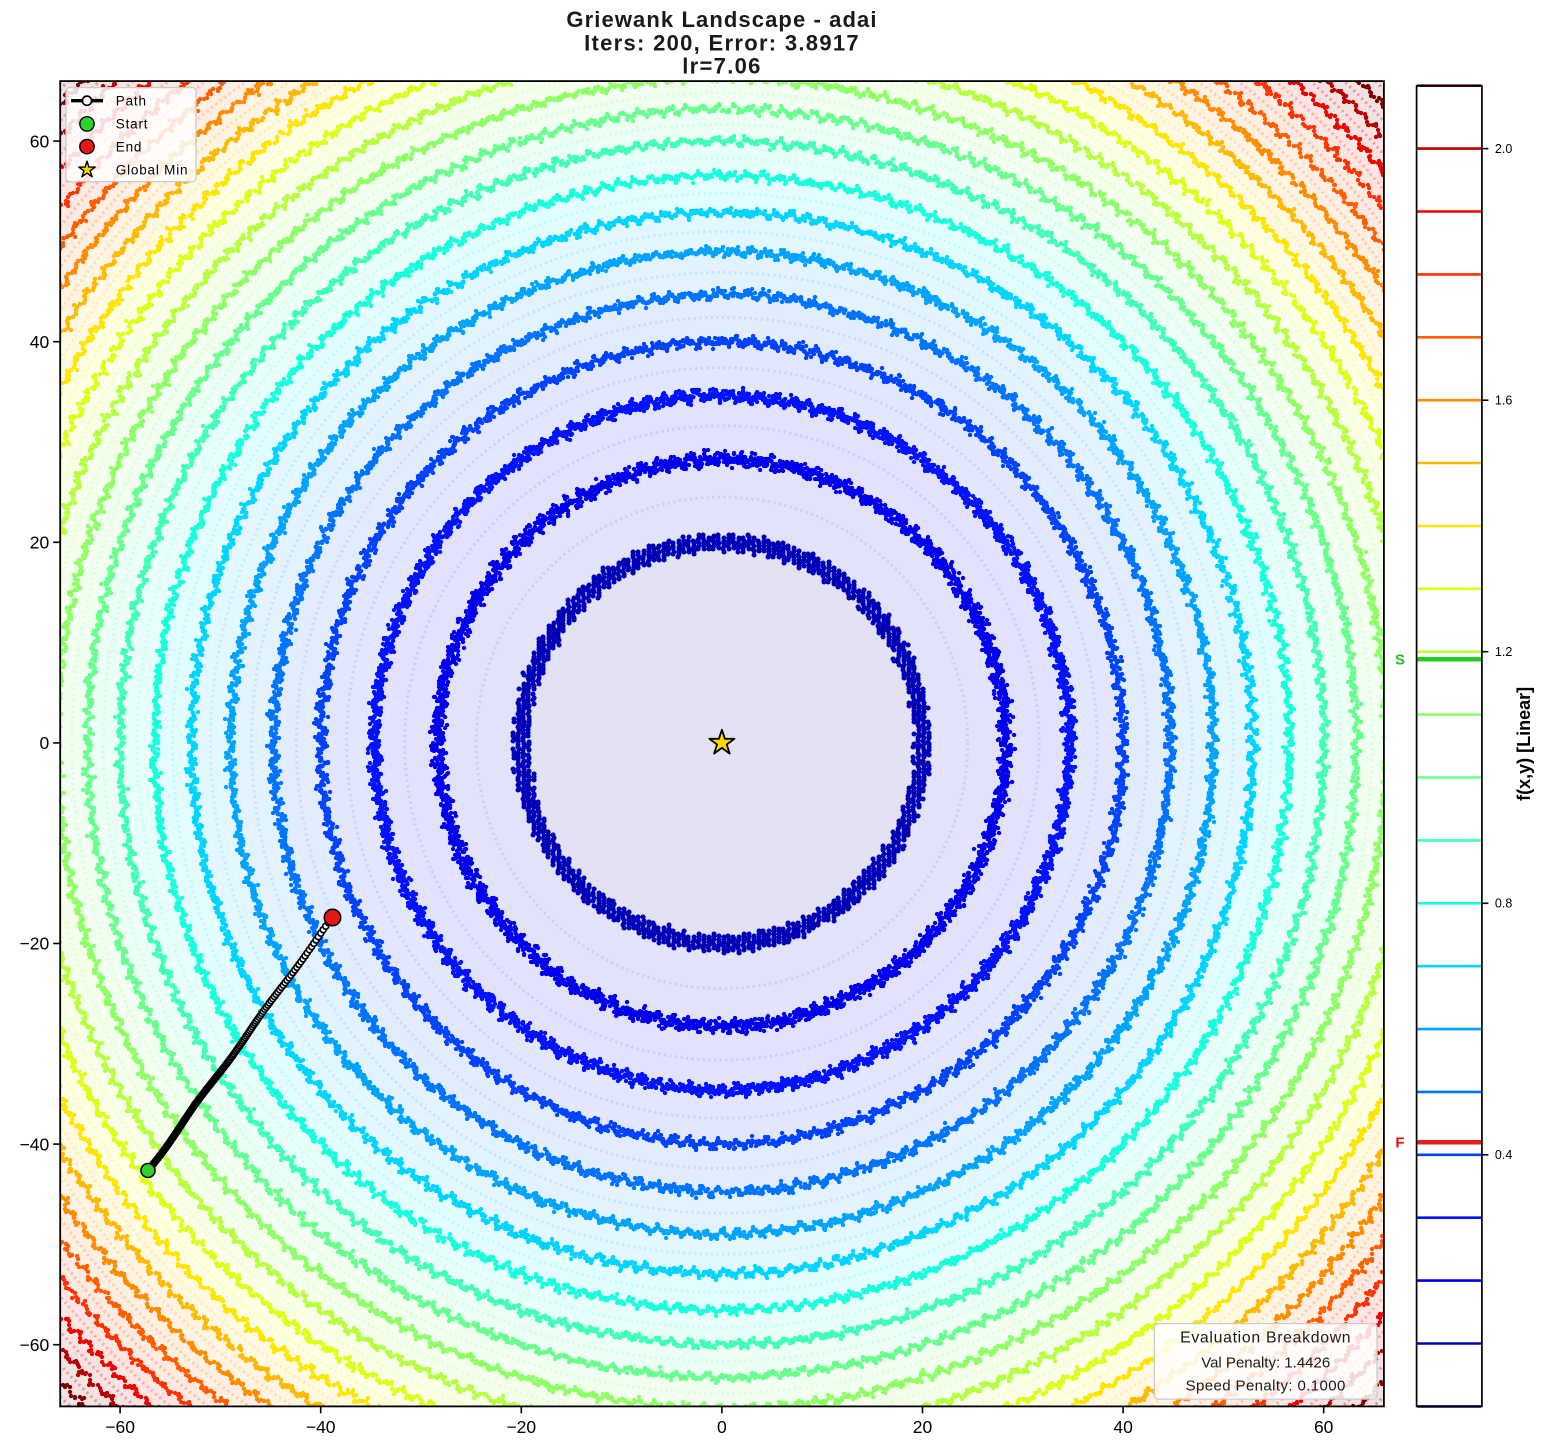 This screenshot has width=1552, height=1448. Describe the element at coordinates (1265, 1363) in the screenshot. I see `svg-text: Val Penalty: 1.4426` at that location.